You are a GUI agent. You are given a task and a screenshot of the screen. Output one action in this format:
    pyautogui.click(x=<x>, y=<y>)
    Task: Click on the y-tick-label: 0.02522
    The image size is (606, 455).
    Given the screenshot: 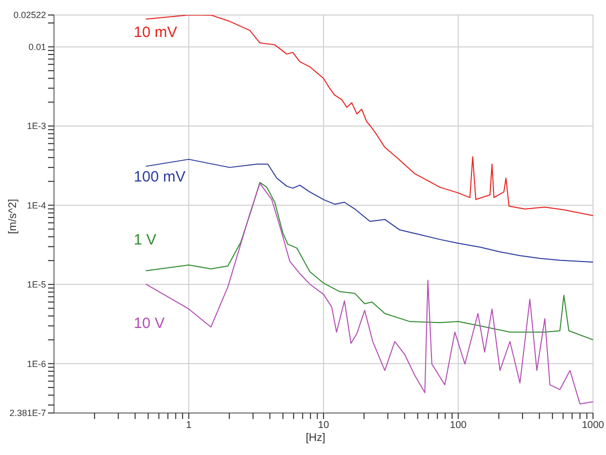 What is the action you would take?
    pyautogui.click(x=29, y=15)
    